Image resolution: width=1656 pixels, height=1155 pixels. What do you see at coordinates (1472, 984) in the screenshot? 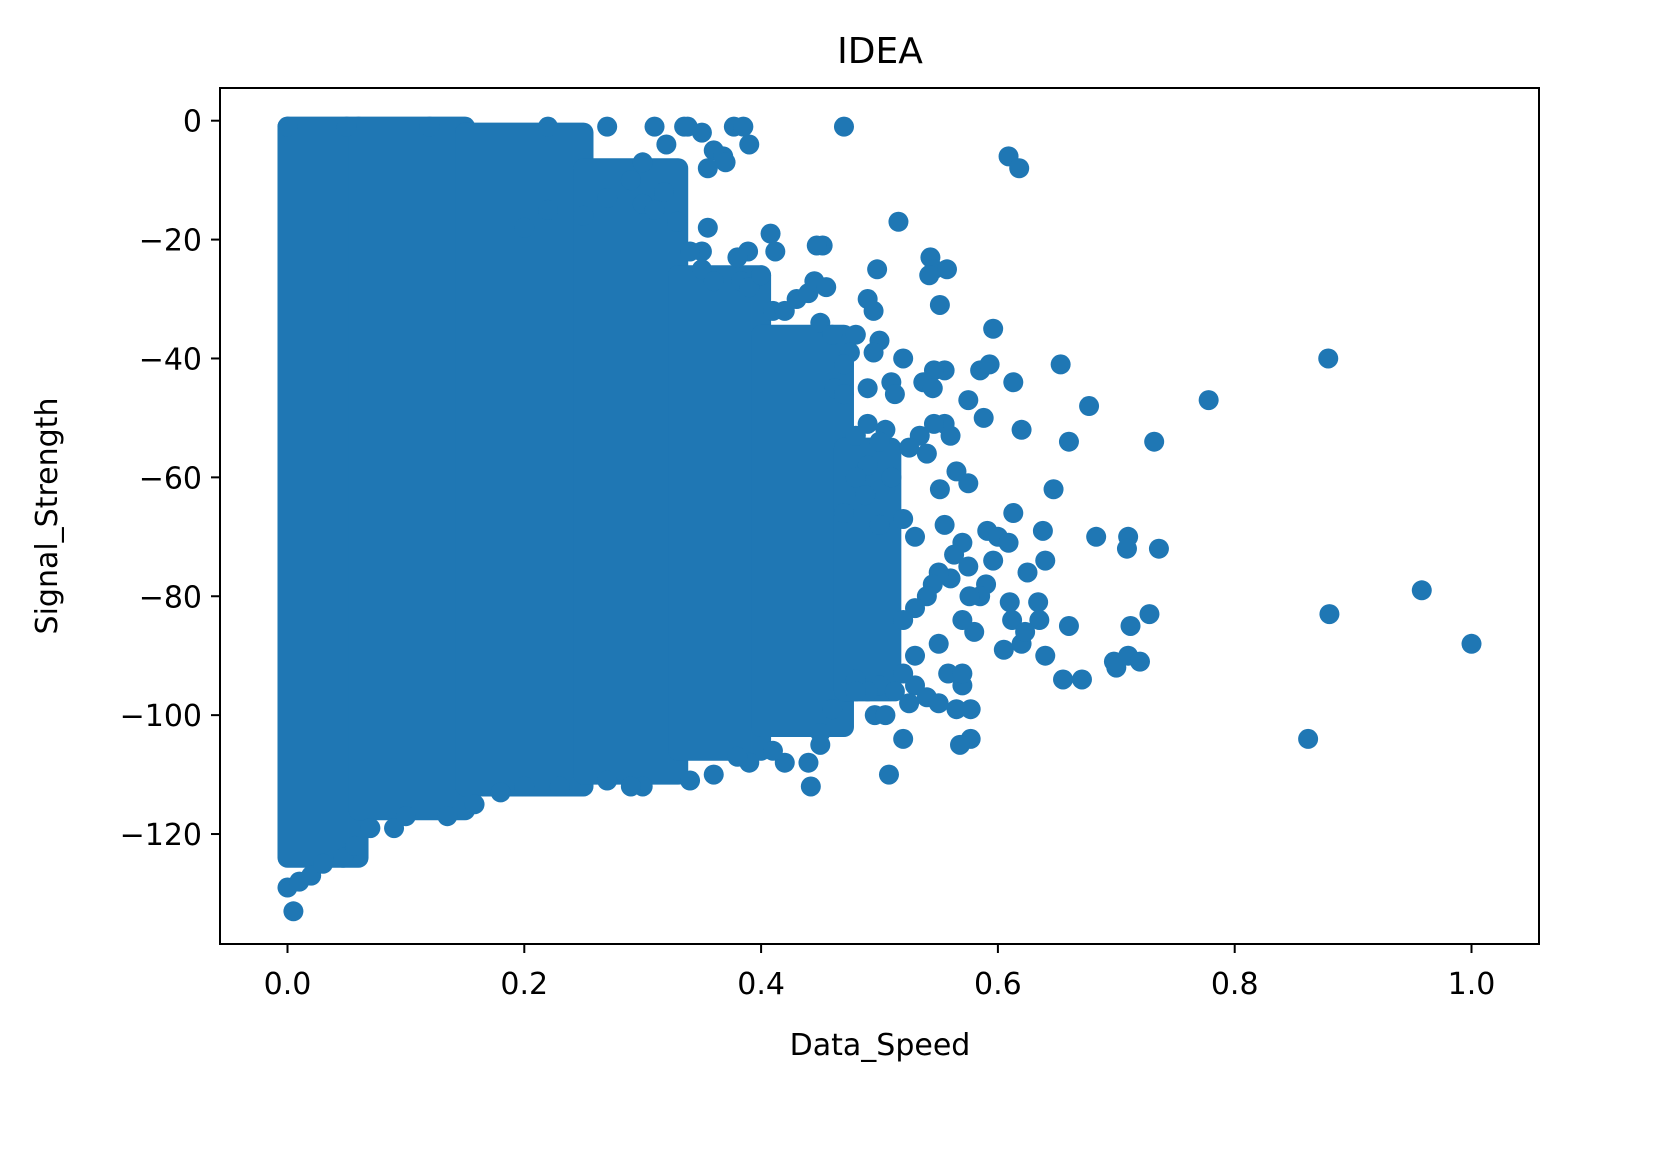
I see `x-tick-label: 1.0` at bounding box center [1472, 984].